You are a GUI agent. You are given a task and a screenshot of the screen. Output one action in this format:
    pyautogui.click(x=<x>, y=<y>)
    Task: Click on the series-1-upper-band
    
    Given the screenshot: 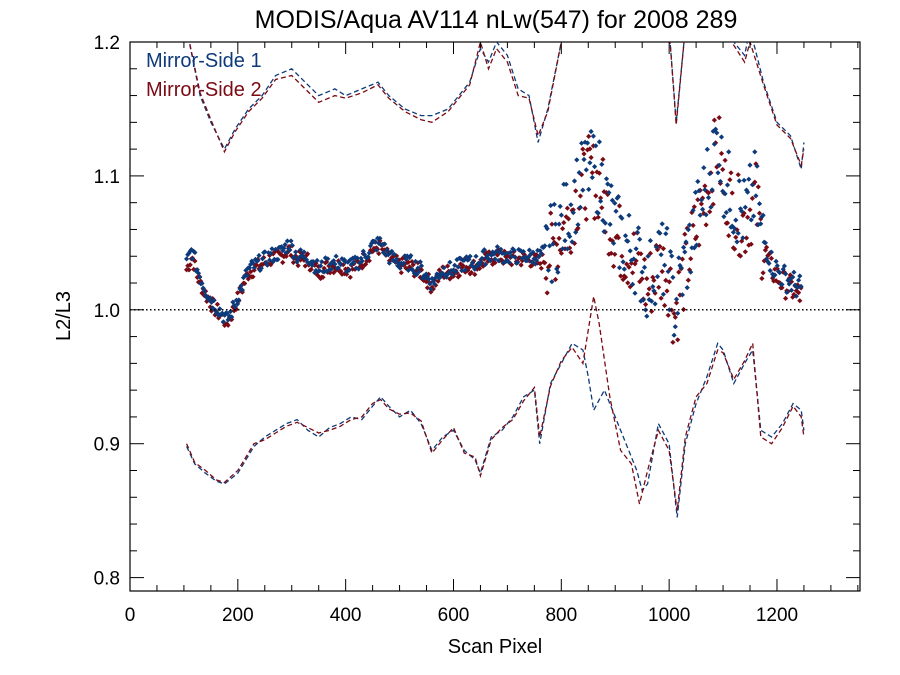 What is the action you would take?
    pyautogui.click(x=496, y=106)
    